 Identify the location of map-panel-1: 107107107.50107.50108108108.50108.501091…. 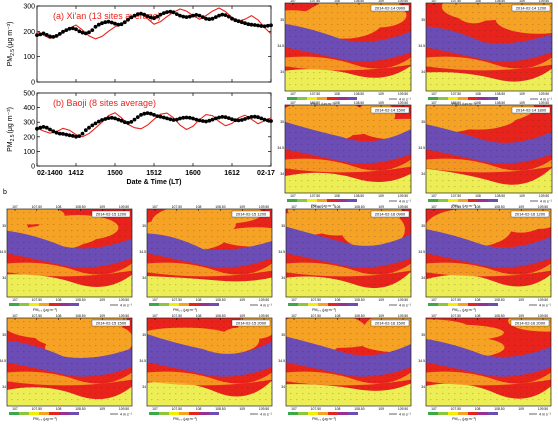
(344, 53).